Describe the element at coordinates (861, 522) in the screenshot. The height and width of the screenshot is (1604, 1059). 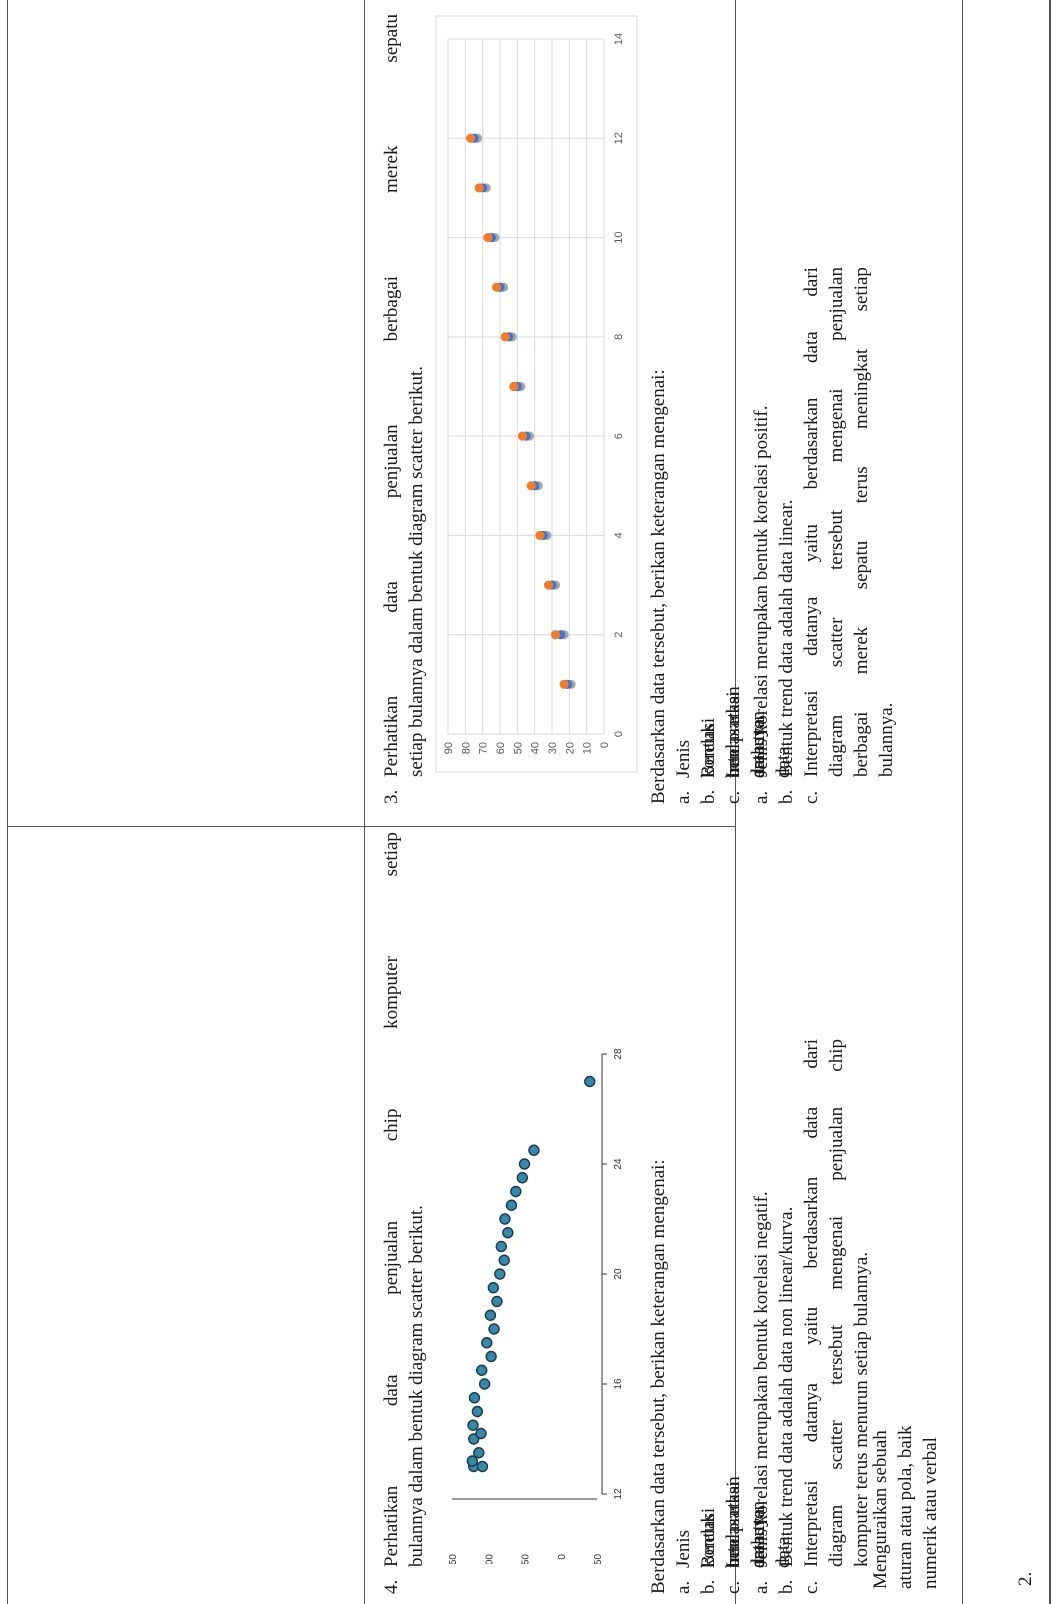
I see `answer-line: berbagai merek sepatu terus meningkat setiap` at that location.